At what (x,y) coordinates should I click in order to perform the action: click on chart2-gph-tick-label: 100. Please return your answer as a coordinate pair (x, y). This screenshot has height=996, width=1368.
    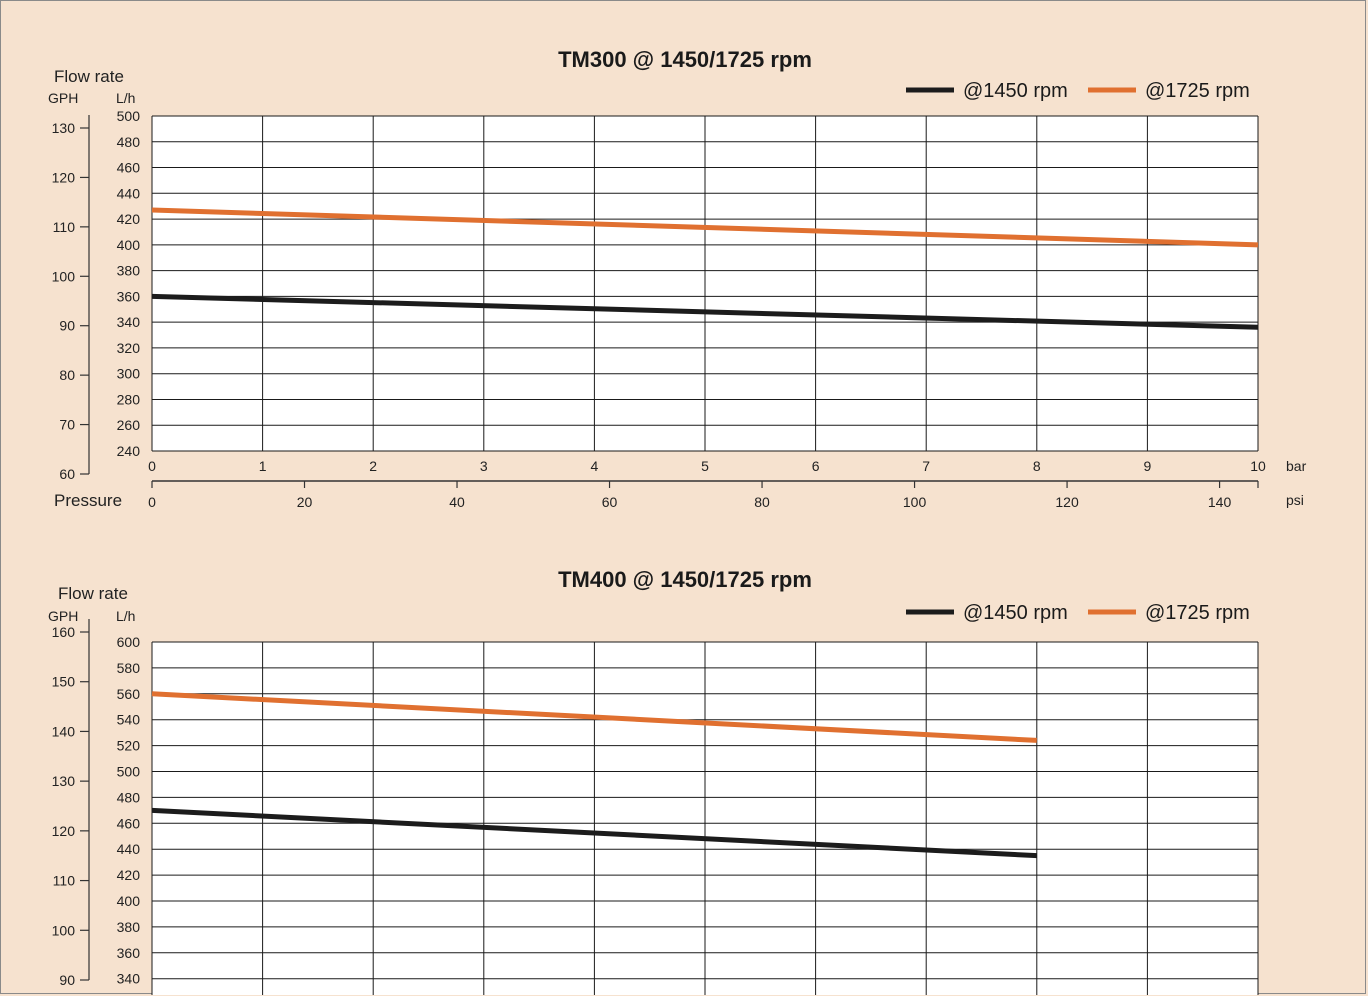
    Looking at the image, I should click on (64, 930).